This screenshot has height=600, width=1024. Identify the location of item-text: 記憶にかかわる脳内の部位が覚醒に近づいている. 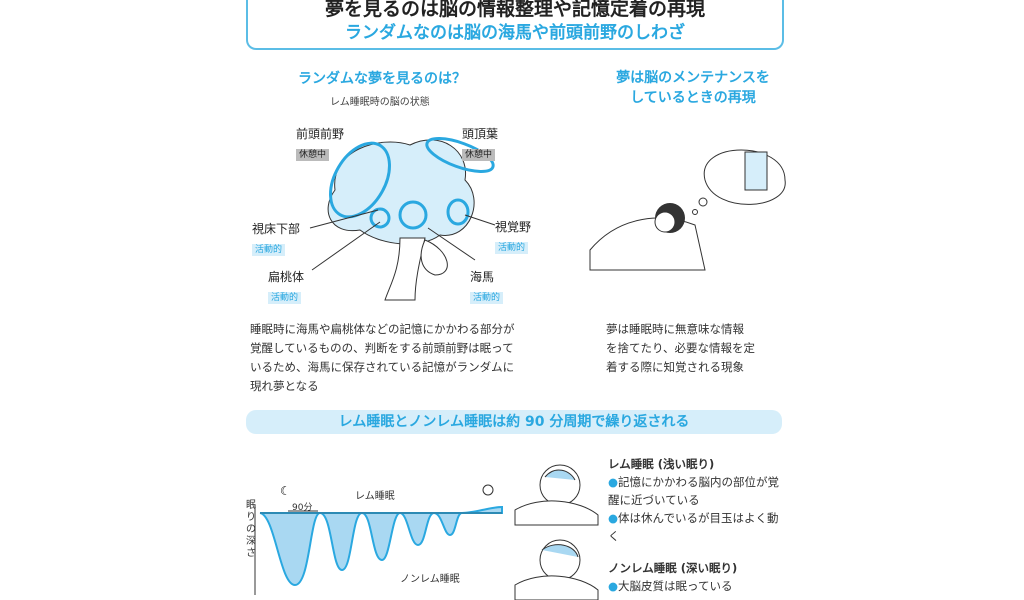
(694, 491).